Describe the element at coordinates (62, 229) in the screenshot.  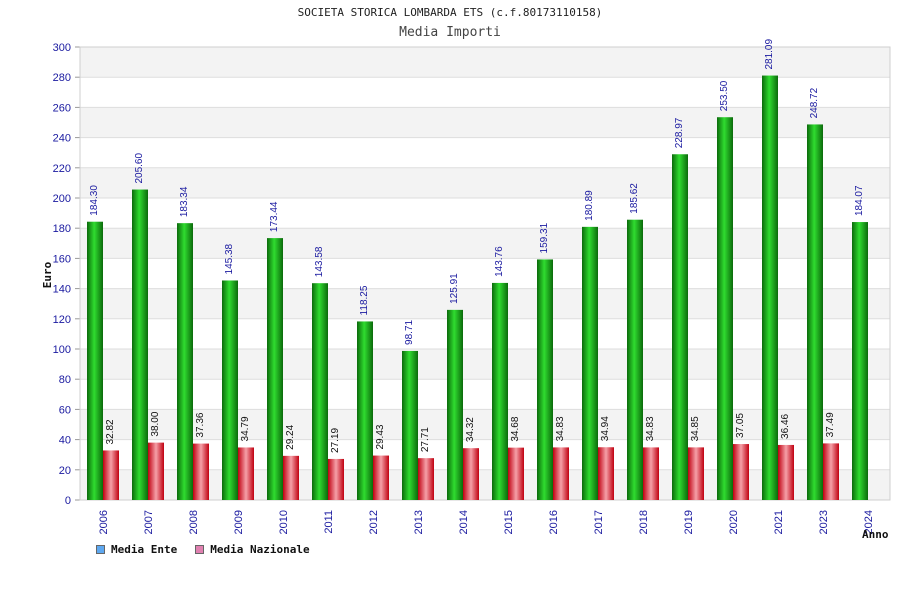
I see `y-tick-label: 180` at that location.